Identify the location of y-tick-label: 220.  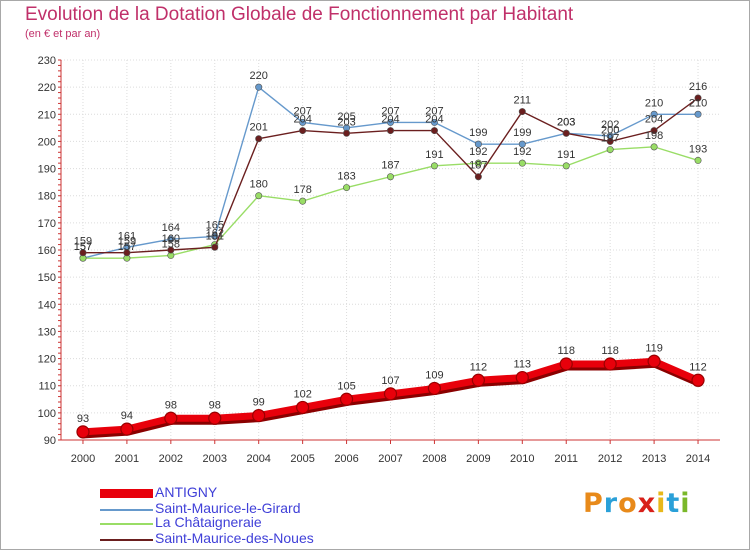
(47, 88).